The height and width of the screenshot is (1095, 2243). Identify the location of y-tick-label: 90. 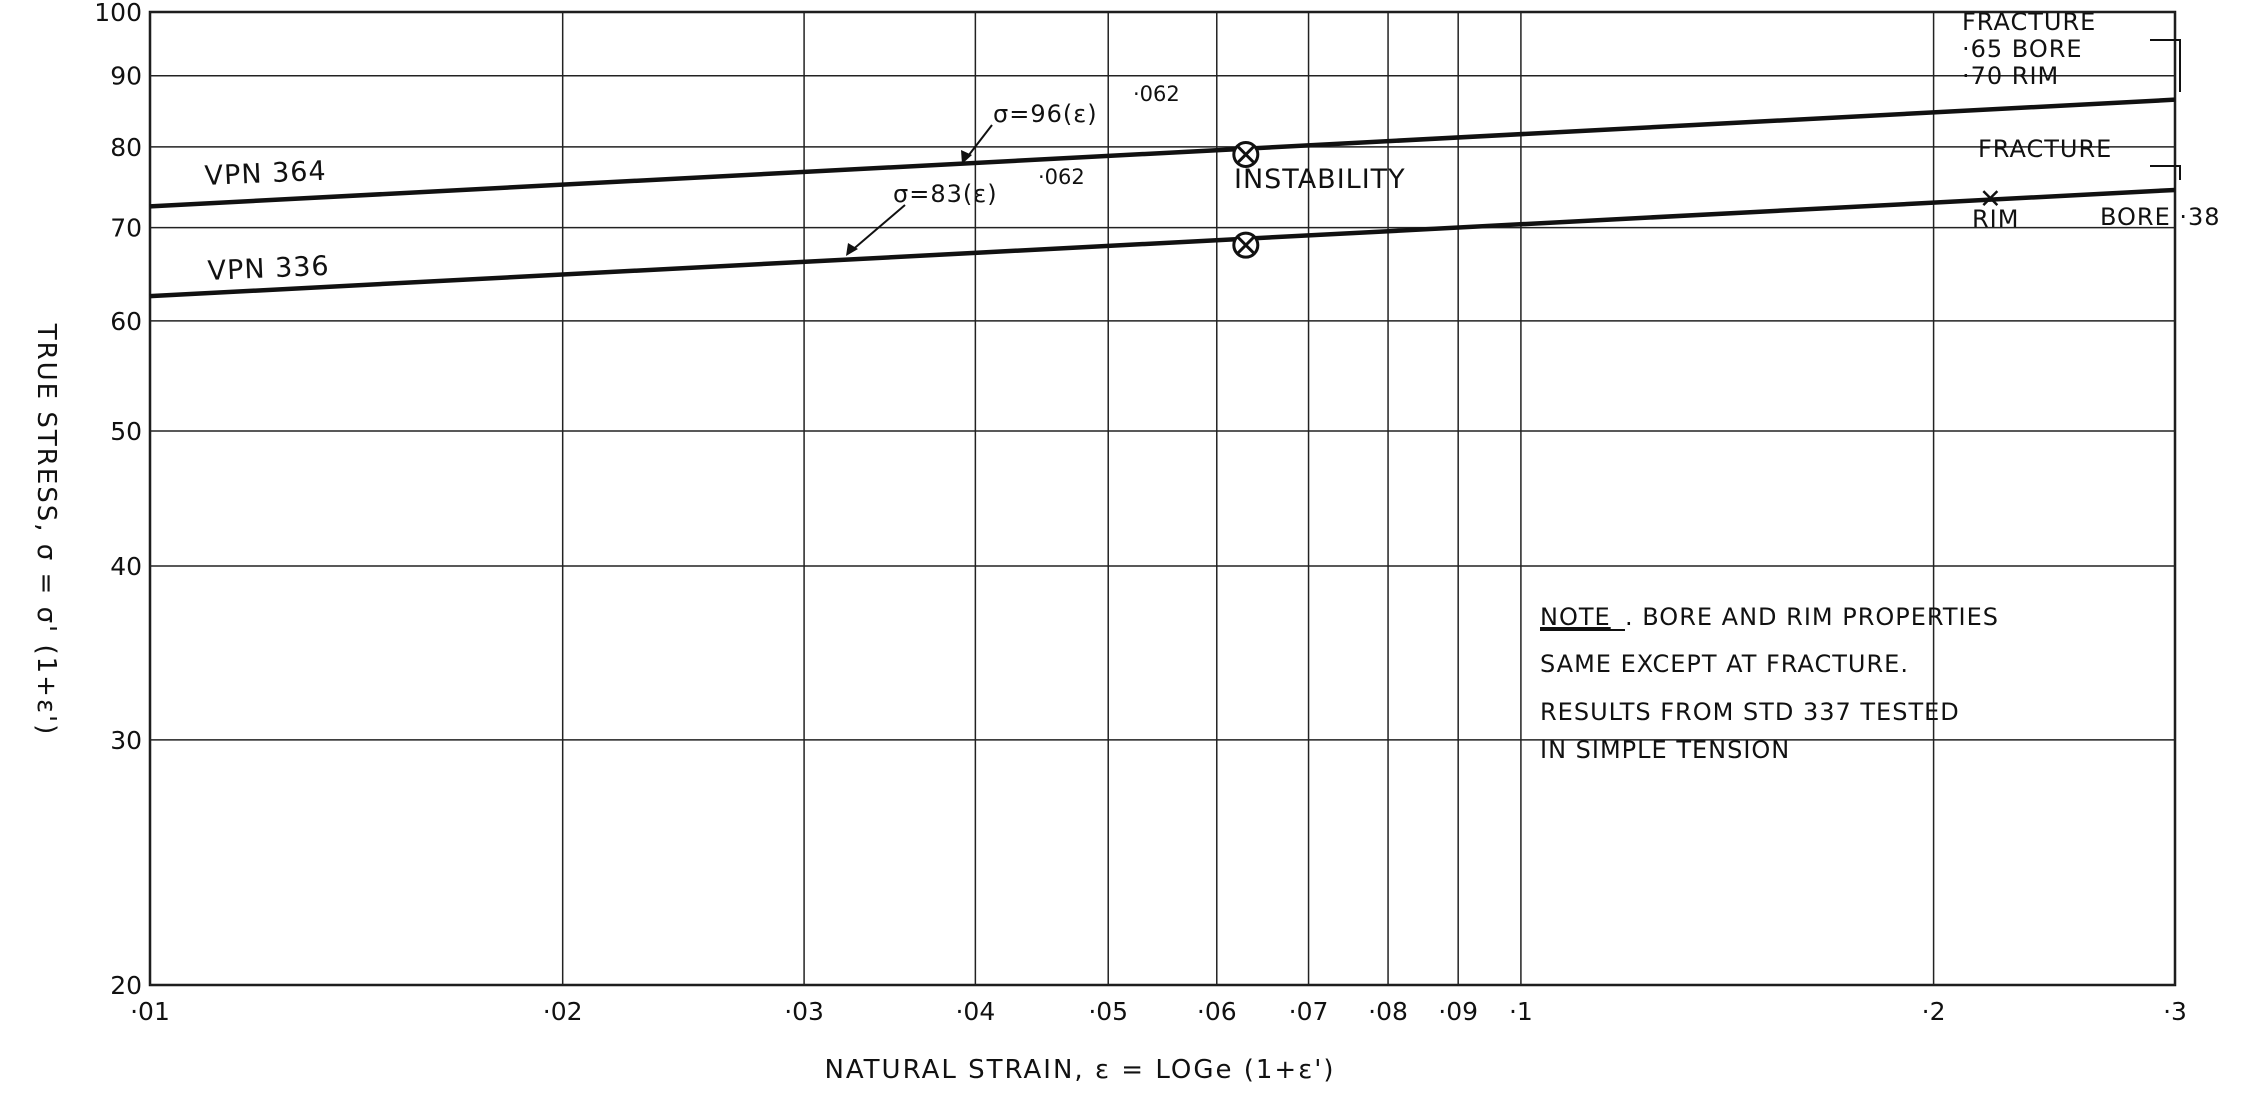
(126, 76).